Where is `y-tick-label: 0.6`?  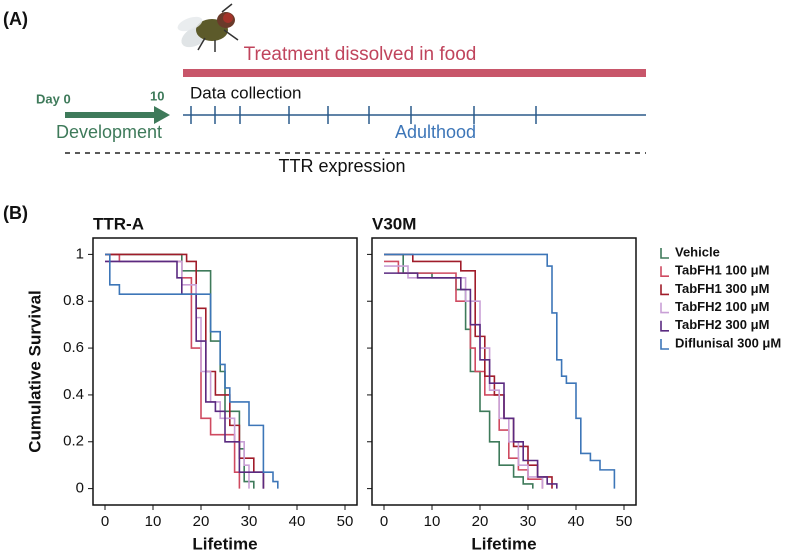 y-tick-label: 0.6 is located at coordinates (73, 347).